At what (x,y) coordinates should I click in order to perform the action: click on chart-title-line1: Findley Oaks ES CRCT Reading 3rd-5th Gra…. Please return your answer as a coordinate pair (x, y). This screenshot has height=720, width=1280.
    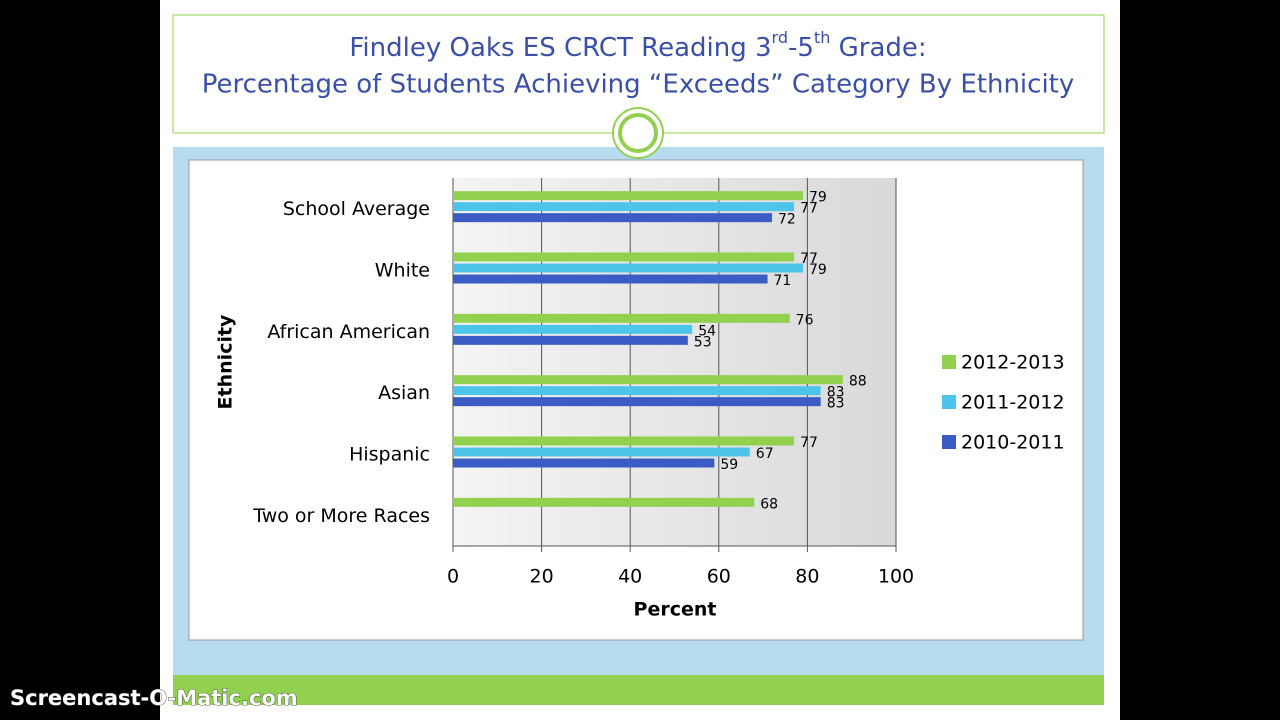
    Looking at the image, I should click on (637, 45).